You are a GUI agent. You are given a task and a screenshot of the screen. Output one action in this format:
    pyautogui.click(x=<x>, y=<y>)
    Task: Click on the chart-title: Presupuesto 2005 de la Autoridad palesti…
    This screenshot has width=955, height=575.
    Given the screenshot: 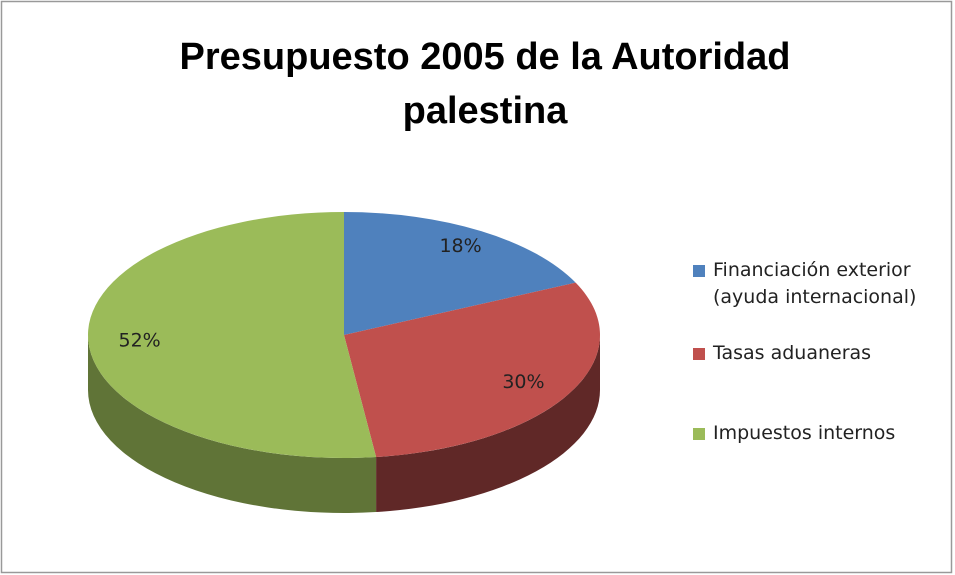 What is the action you would take?
    pyautogui.click(x=485, y=84)
    